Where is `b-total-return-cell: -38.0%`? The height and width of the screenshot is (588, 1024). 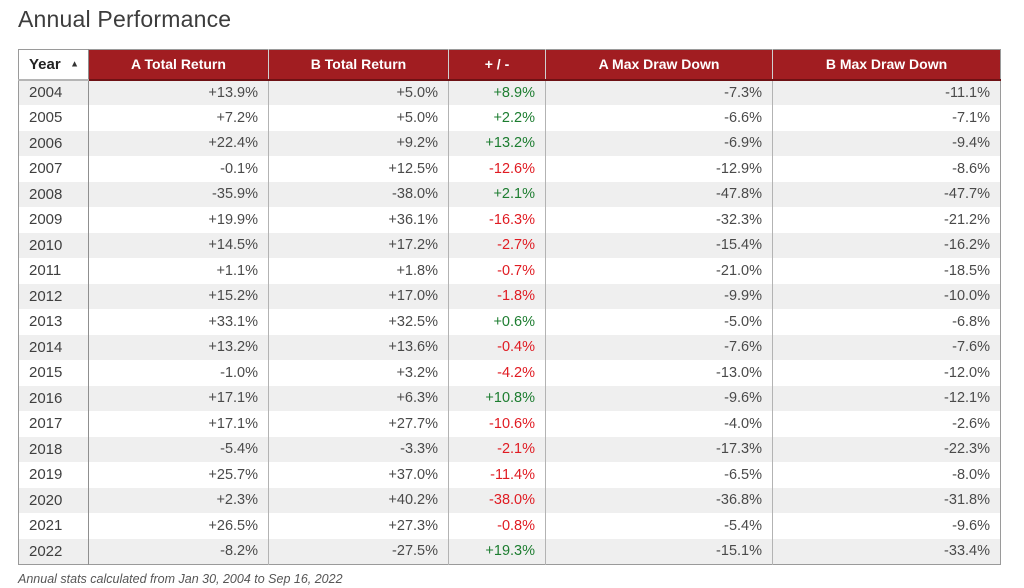
b-total-return-cell: -38.0% is located at coordinates (358, 194).